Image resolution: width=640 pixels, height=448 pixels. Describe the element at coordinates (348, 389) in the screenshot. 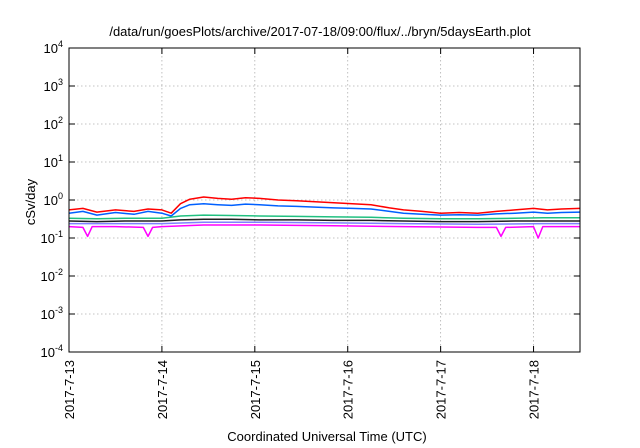

I see `x-tick-label: 2017-7-16` at that location.